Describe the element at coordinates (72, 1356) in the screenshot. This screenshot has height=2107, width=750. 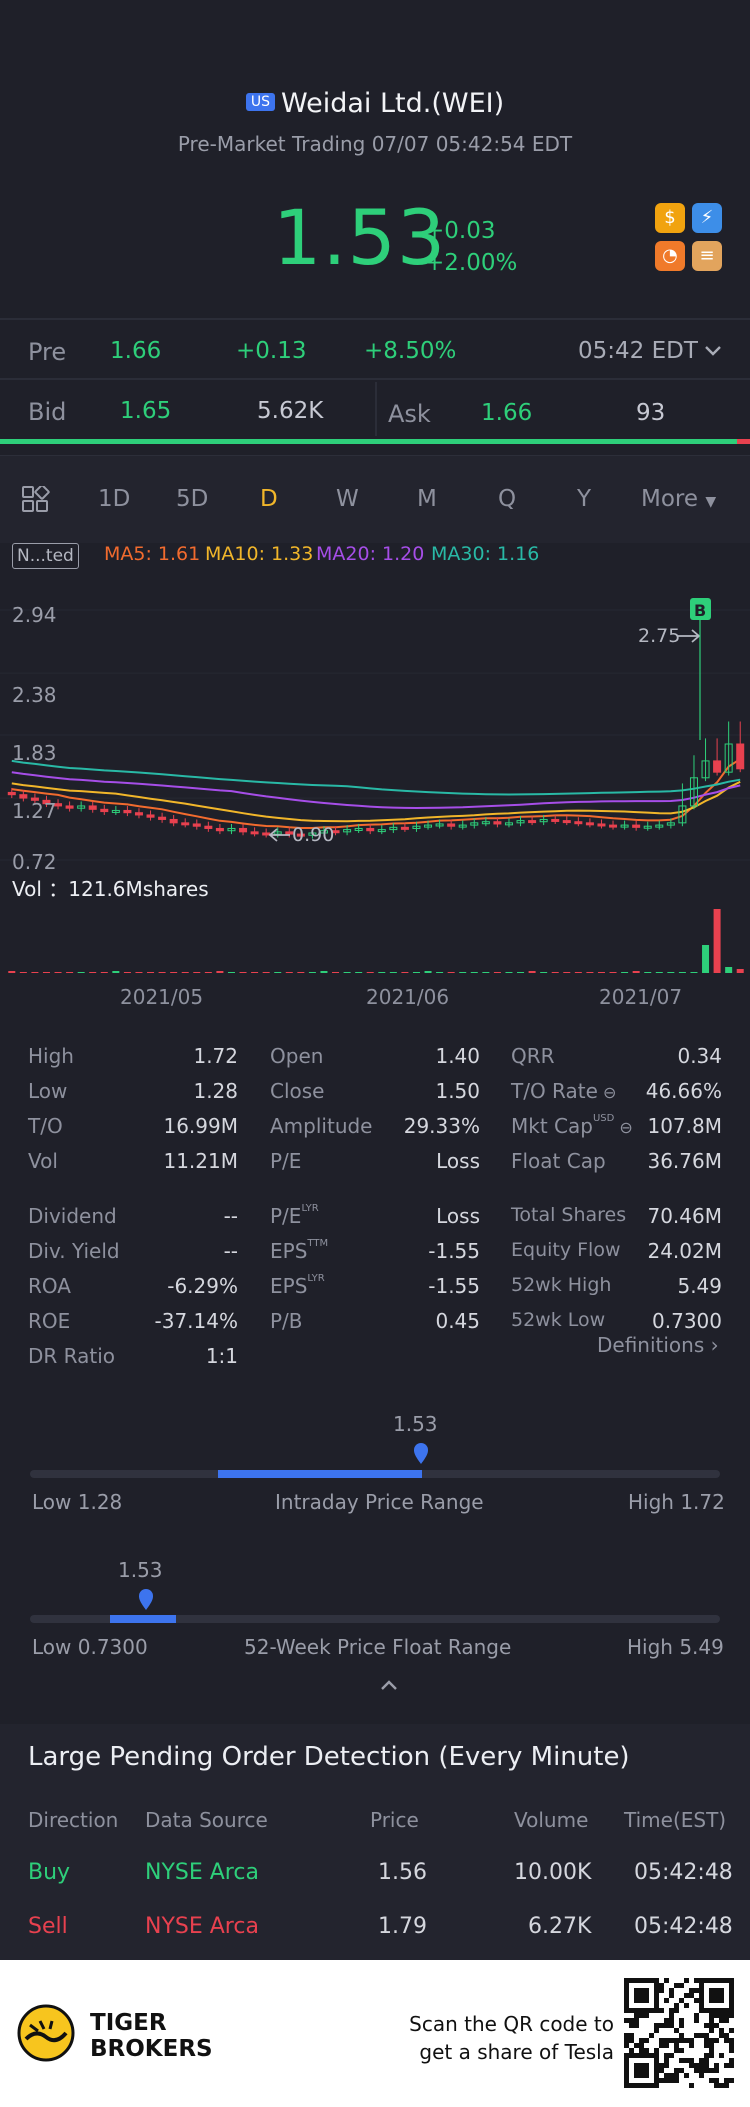
I see `stat-label-text: DR Ratio` at that location.